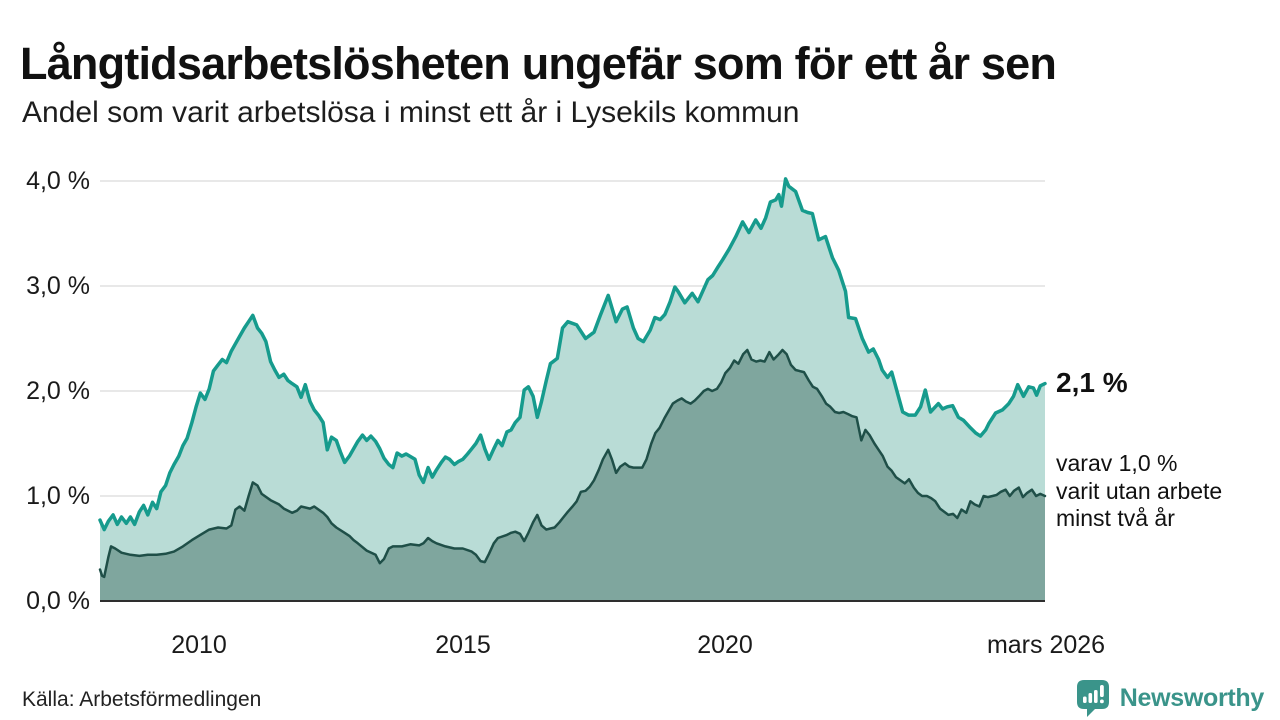 The image size is (1280, 720). I want to click on x-axis-label-2010: 2010, so click(199, 645).